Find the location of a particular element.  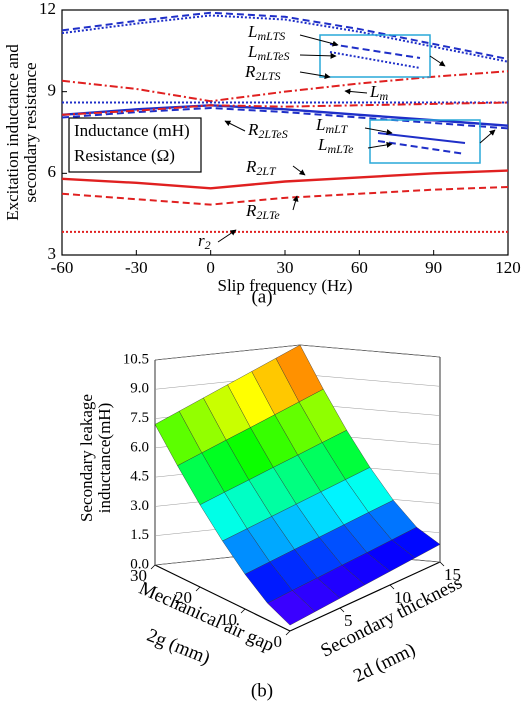

y-axis-label: Excitation inductance and is located at coordinates (12, 132).